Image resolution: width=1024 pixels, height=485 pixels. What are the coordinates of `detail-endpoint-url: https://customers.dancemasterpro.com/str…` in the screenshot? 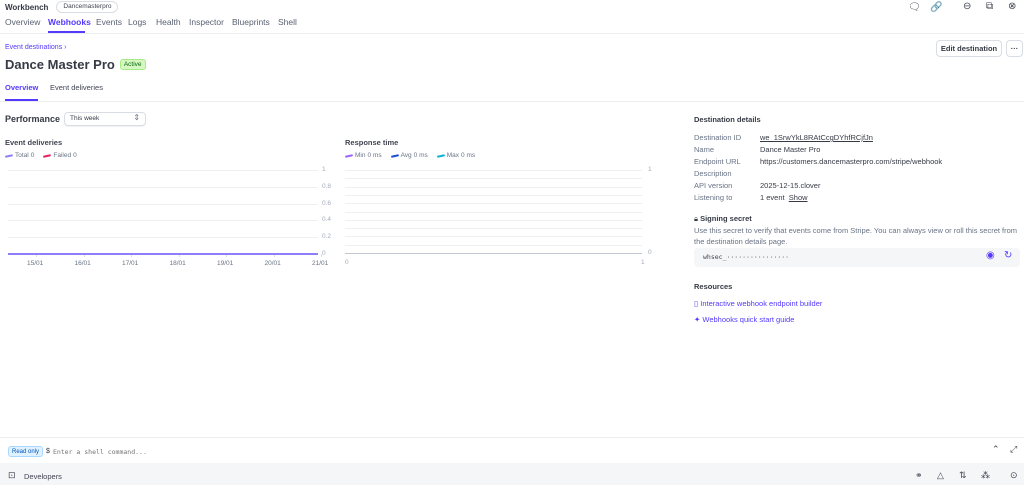 It's located at (851, 161).